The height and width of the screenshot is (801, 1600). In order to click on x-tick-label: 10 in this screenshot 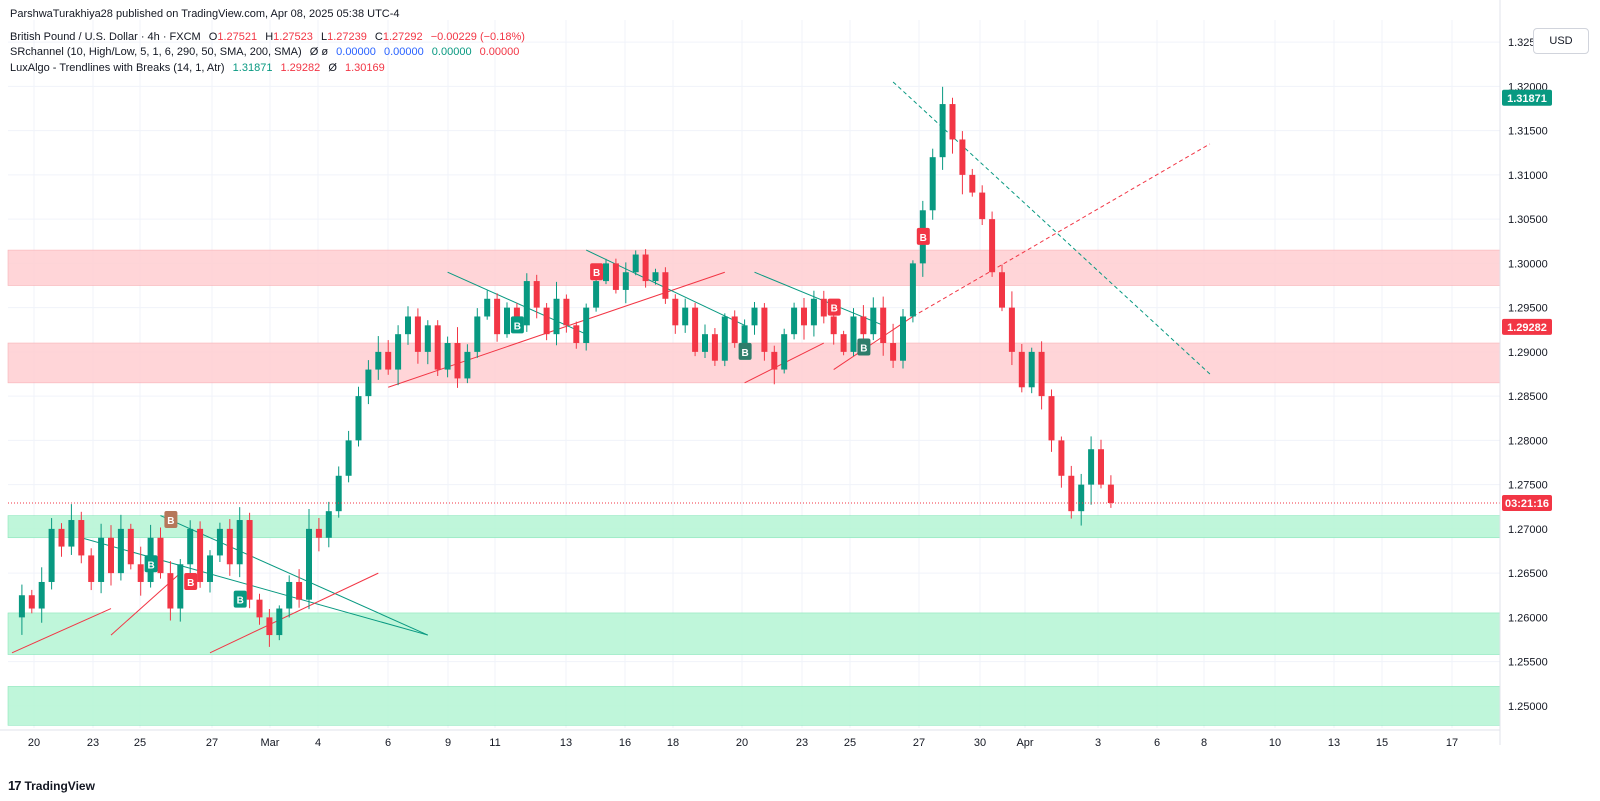, I will do `click(1275, 743)`.